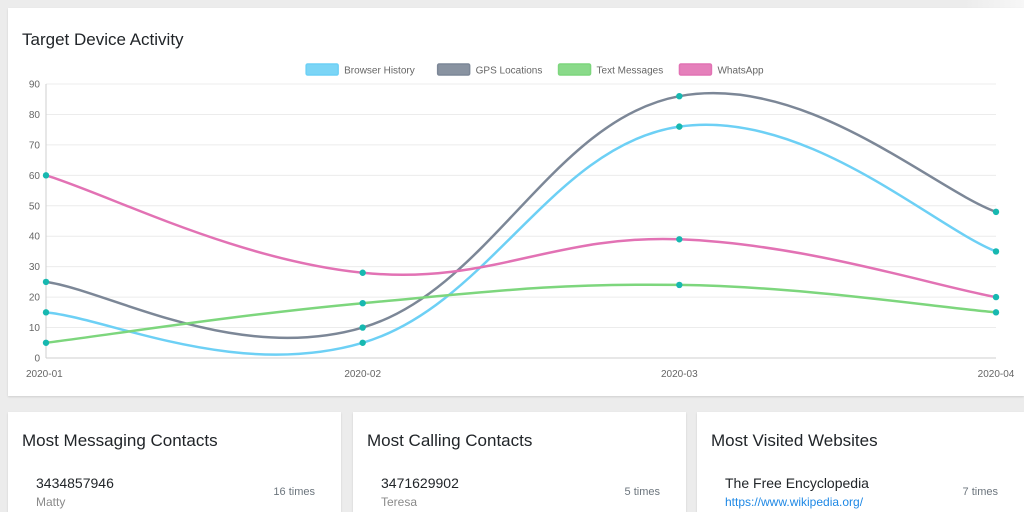 The width and height of the screenshot is (1024, 512). Describe the element at coordinates (175, 492) in the screenshot. I see `messaging-contact-entry: 3434857946 Matty 16 times` at that location.